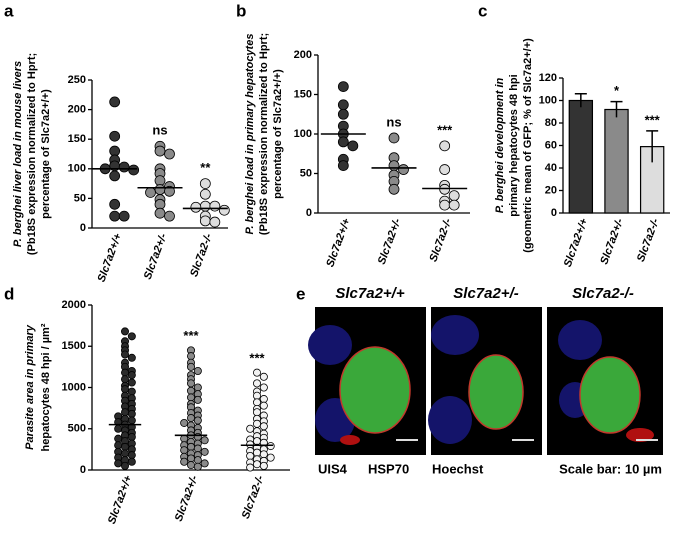 This screenshot has width=675, height=535. Describe the element at coordinates (514, 145) in the screenshot. I see `y-axis-label: primary hepatocytes 48 hpi` at that location.